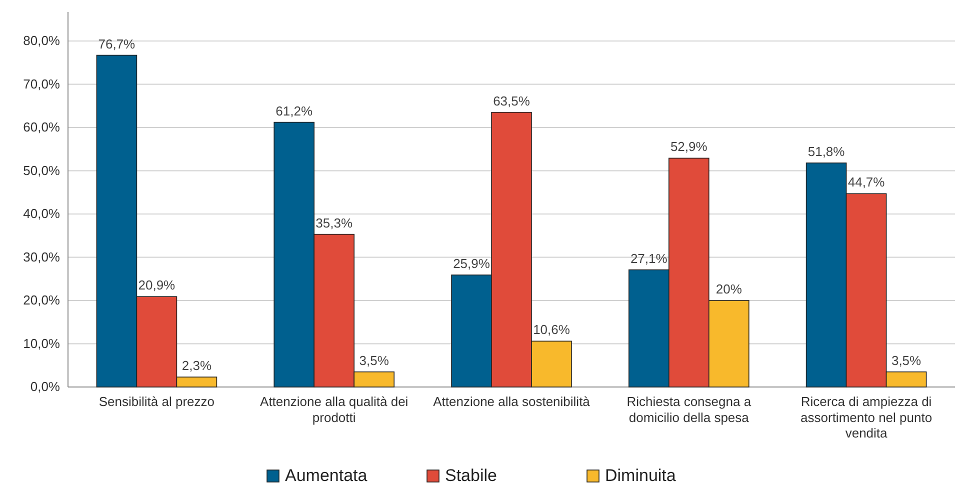  Describe the element at coordinates (512, 402) in the screenshot. I see `x-tick-label: Attenzione alla sostenibilità` at that location.